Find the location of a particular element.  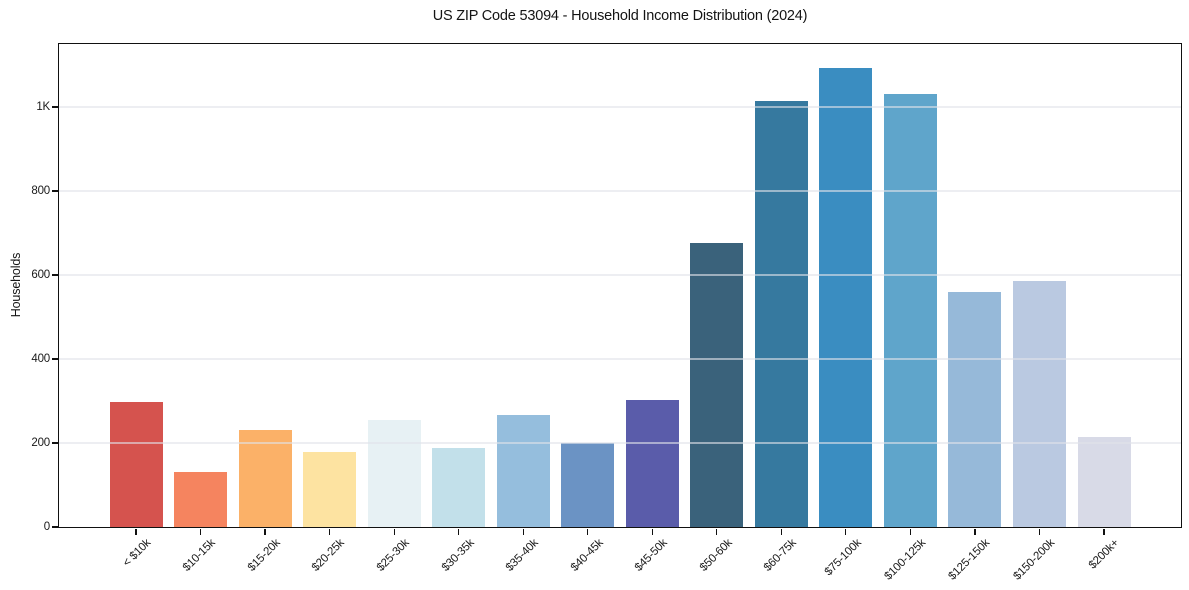

x-tick-label: $15-20k is located at coordinates (264, 555).